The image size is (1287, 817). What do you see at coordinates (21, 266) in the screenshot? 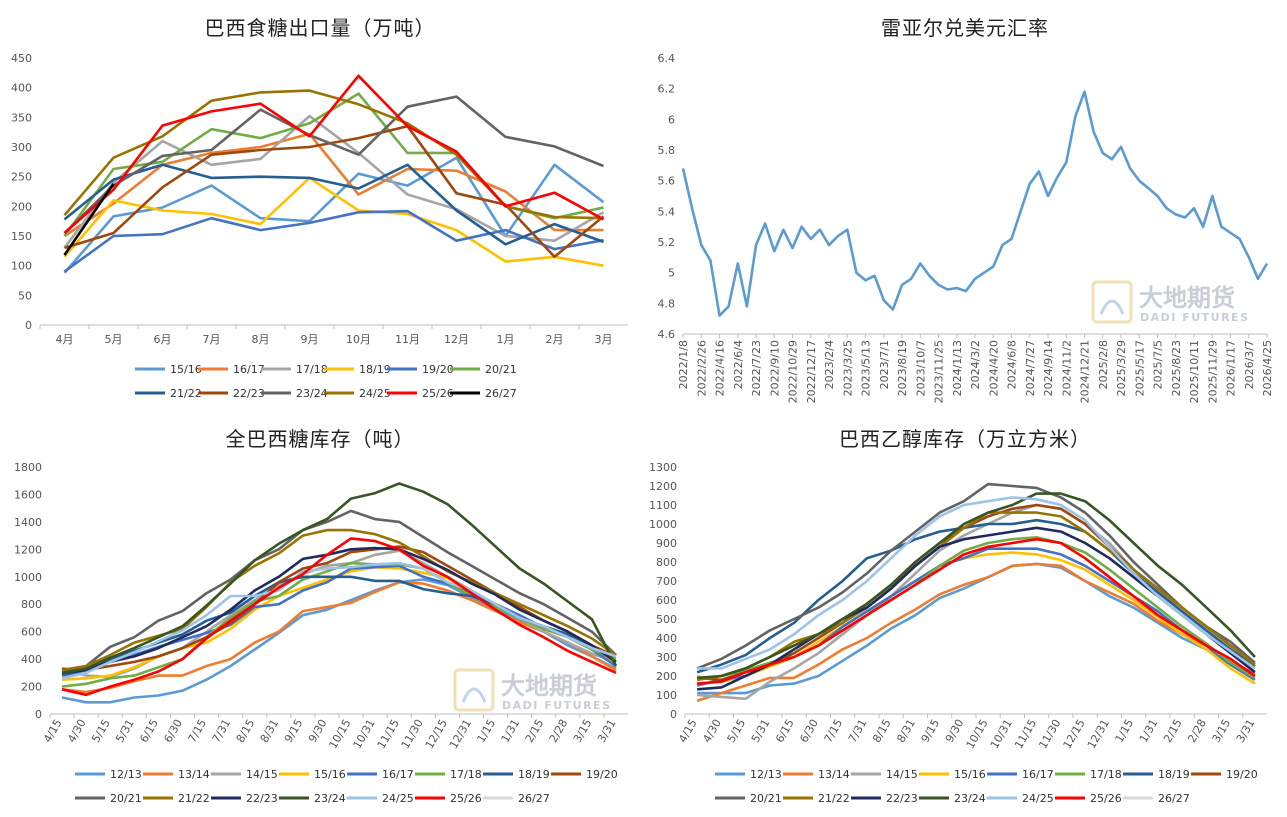
I see `y-tick-label: 100` at bounding box center [21, 266].